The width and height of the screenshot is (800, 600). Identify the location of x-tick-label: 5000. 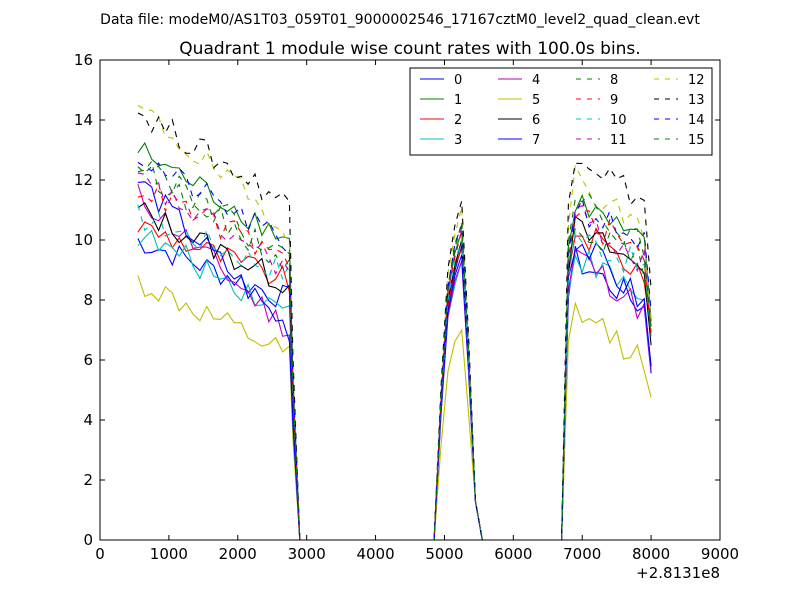
(444, 554).